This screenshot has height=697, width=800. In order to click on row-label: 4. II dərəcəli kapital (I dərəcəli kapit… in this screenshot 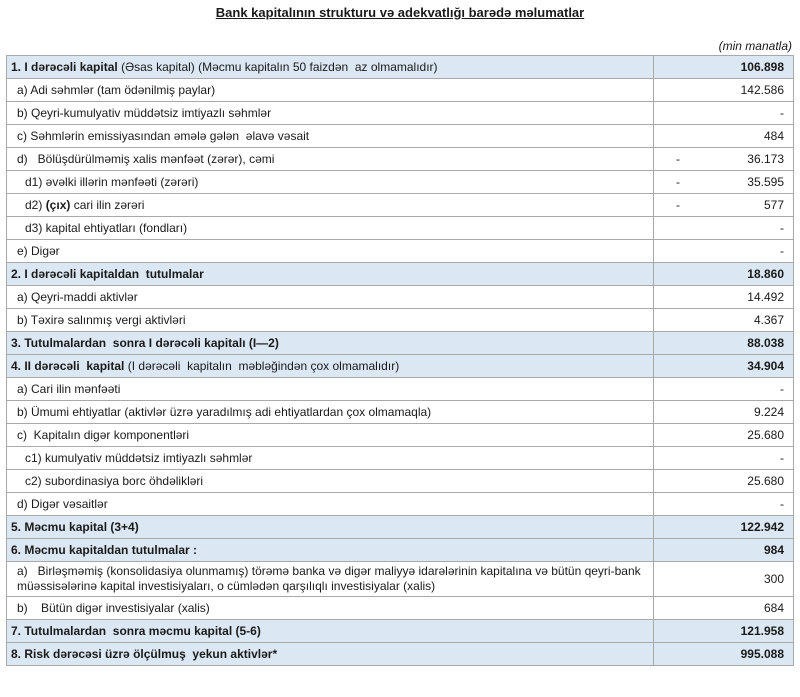, I will do `click(330, 366)`.